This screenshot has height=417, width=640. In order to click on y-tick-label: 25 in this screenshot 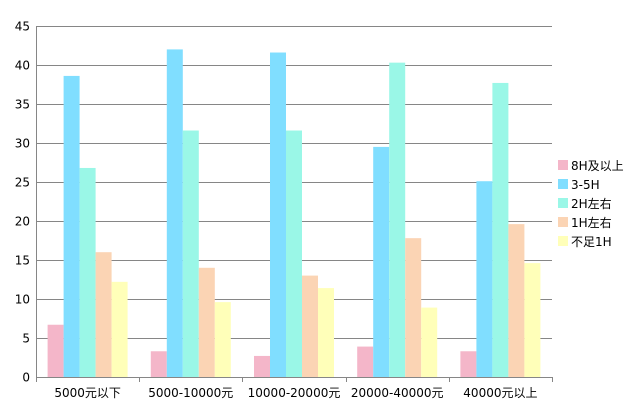, I will do `click(22, 183)`.